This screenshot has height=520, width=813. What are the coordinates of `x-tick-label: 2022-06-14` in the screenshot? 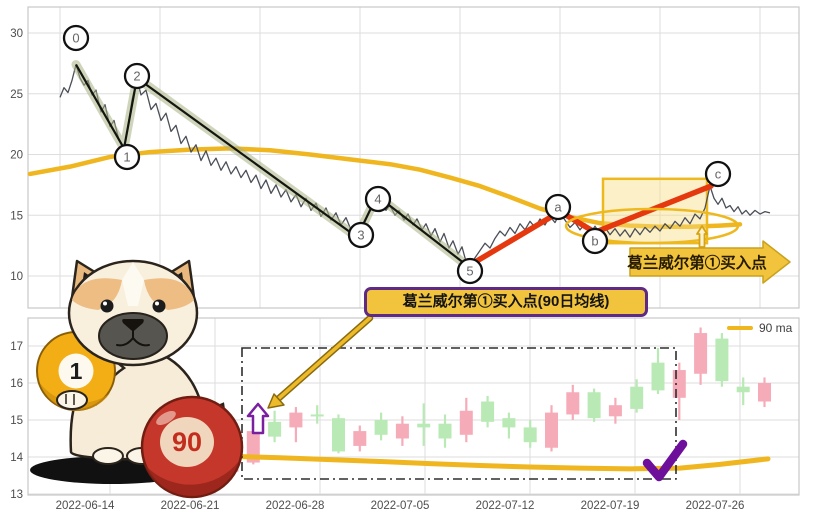 It's located at (85, 506).